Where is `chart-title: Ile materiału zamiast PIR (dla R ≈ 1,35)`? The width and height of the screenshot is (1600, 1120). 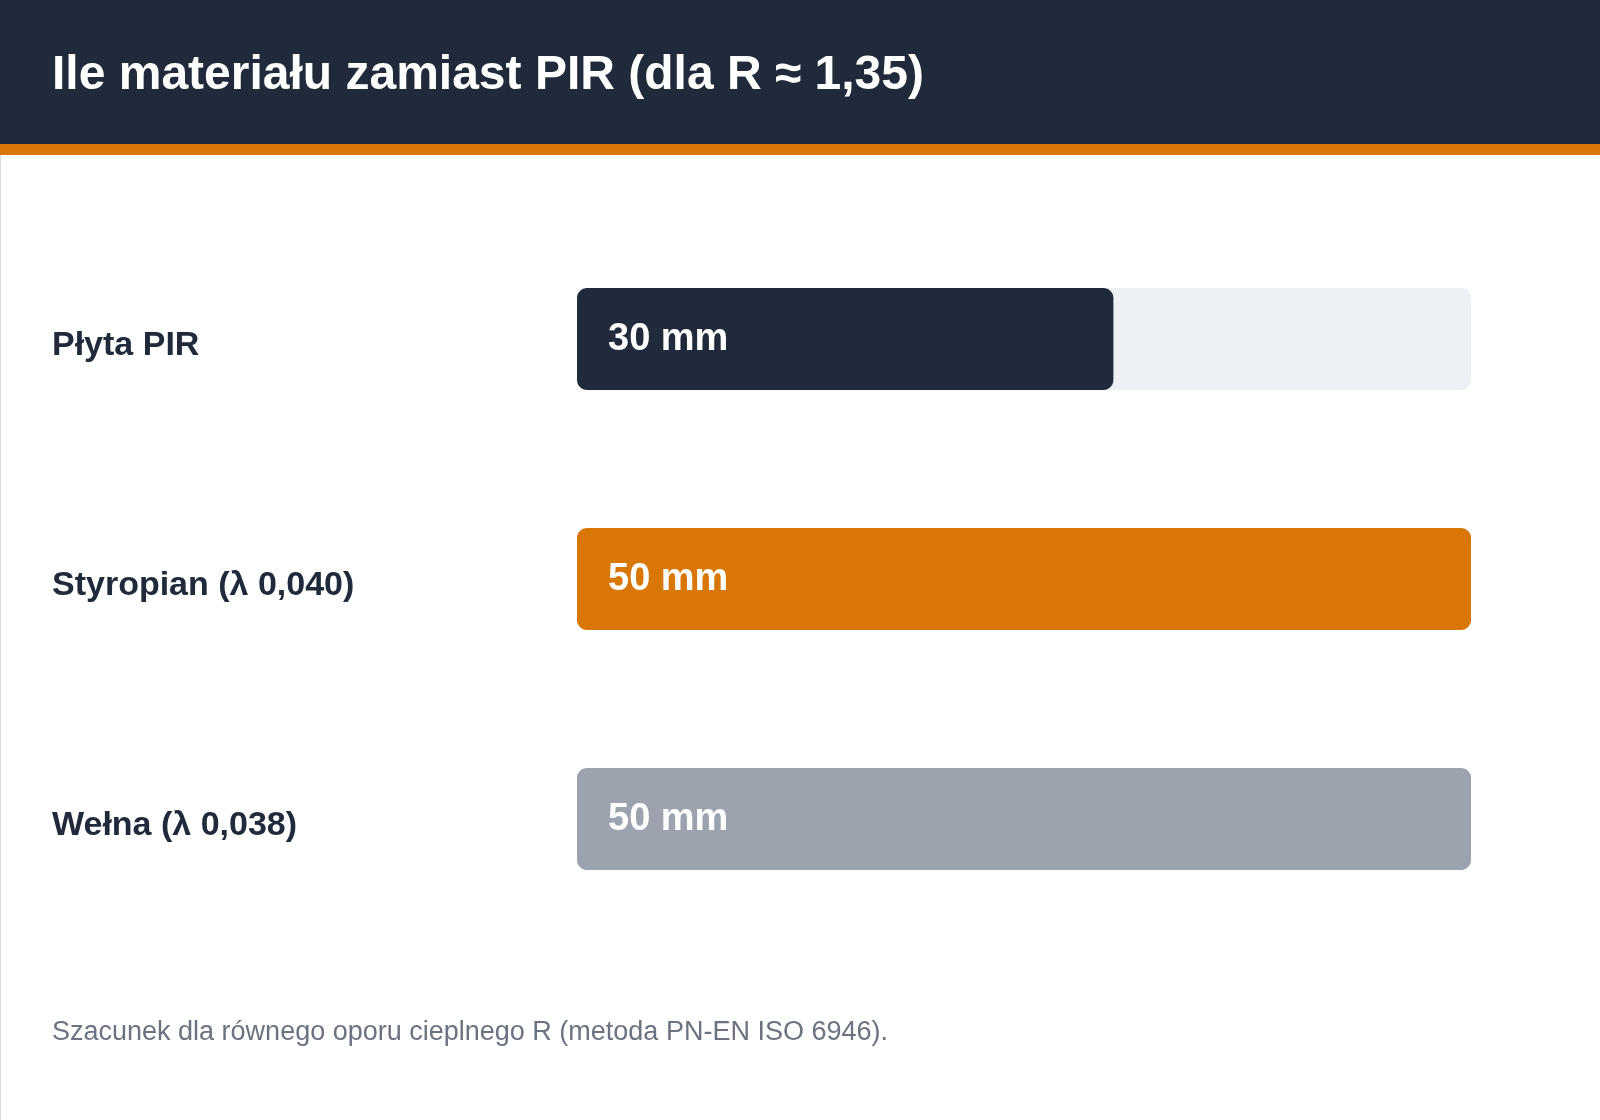 chart-title: Ile materiału zamiast PIR (dla R ≈ 1,35) is located at coordinates (488, 72).